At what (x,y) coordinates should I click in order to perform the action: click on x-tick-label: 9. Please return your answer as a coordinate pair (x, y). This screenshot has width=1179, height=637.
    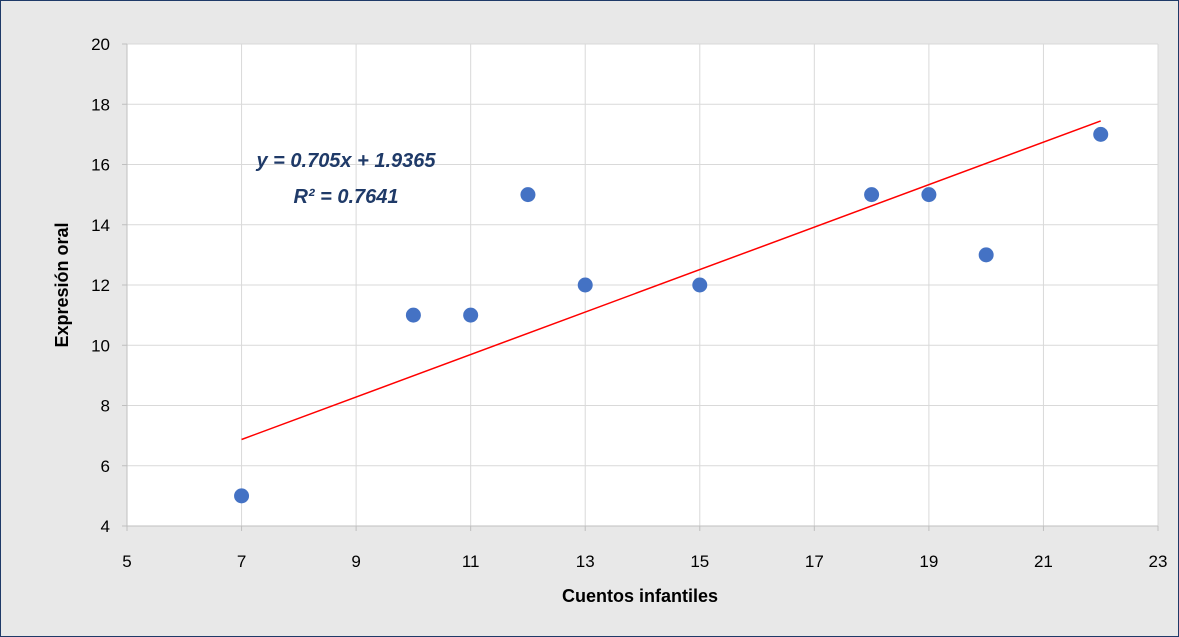
    Looking at the image, I should click on (355, 561).